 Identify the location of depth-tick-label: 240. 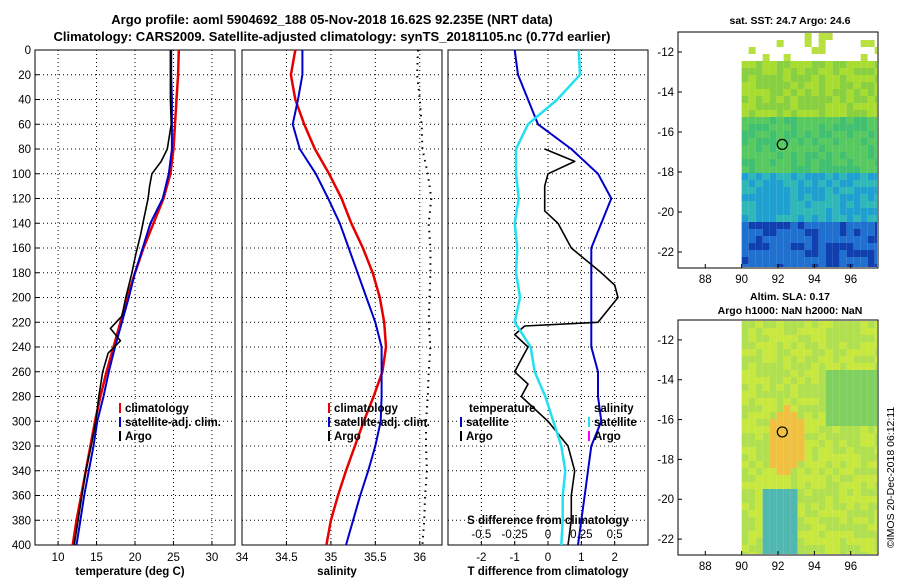
(21, 348).